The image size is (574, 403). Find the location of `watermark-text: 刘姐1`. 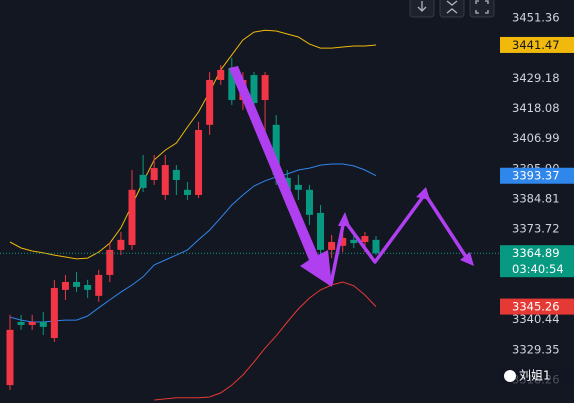

watermark-text: 刘姐1 is located at coordinates (535, 376).